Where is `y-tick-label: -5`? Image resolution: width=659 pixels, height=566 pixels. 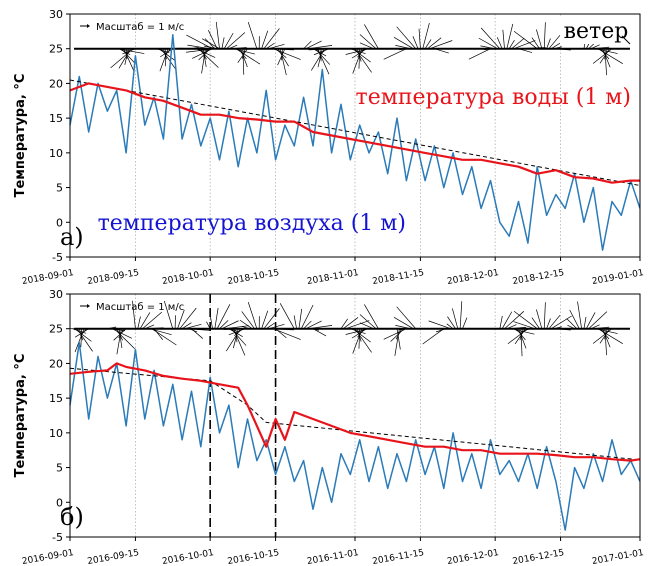
y-tick-label: -5 is located at coordinates (57, 537).